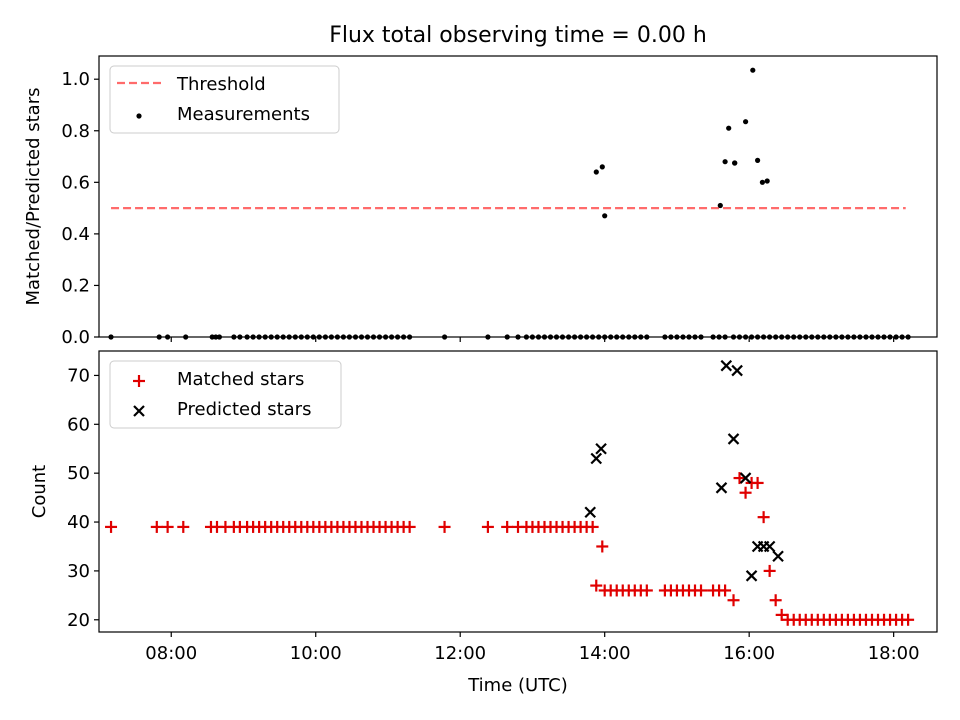  What do you see at coordinates (78, 522) in the screenshot?
I see `bottom-y-tick-label: 40` at bounding box center [78, 522].